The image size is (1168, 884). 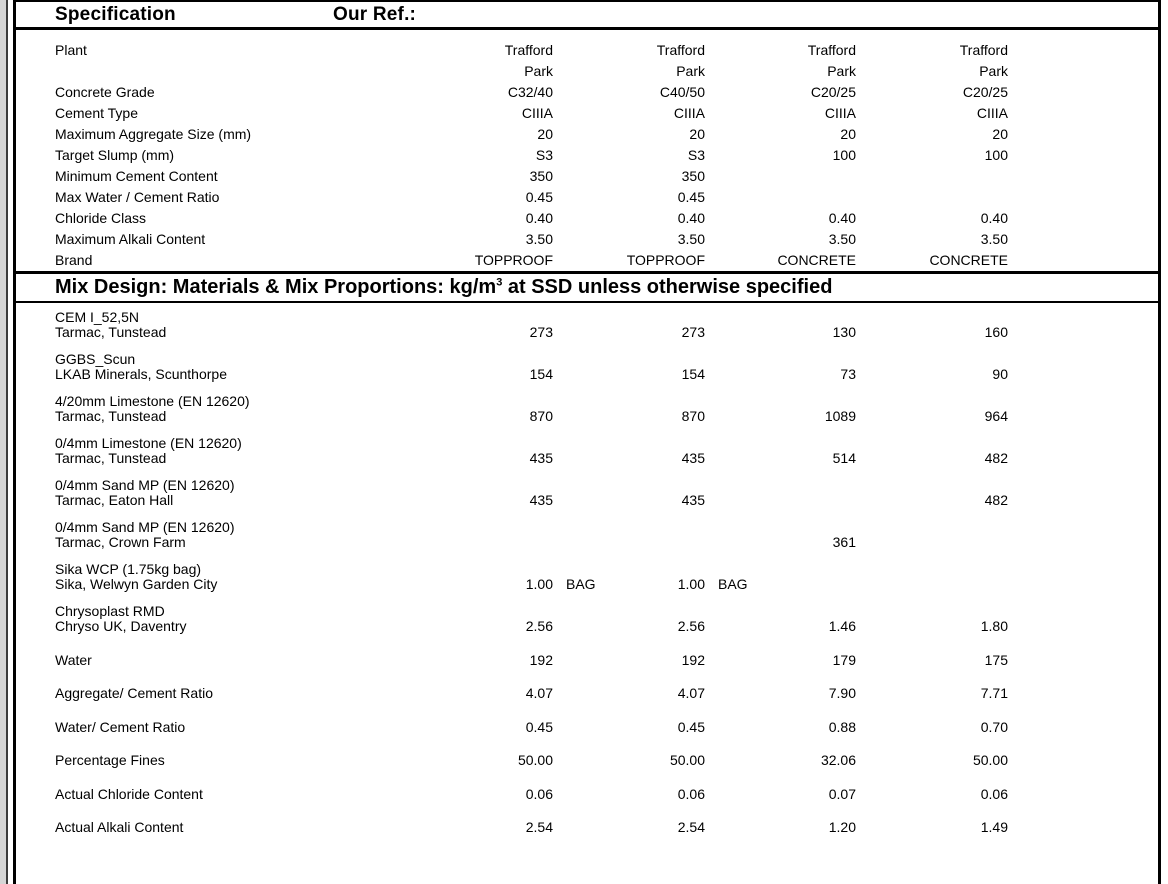 What do you see at coordinates (73, 659) in the screenshot?
I see `summary-label: Water` at bounding box center [73, 659].